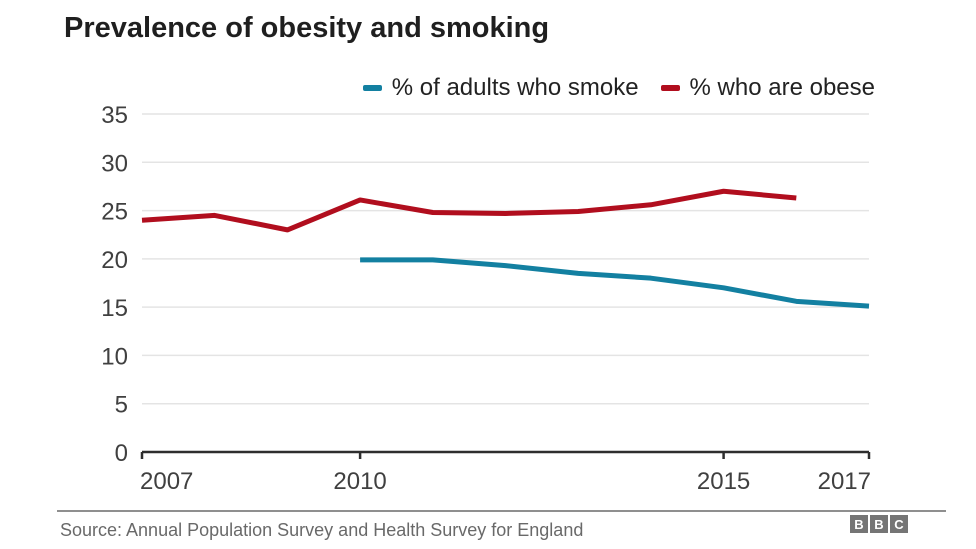 Image resolution: width=976 pixels, height=549 pixels. Describe the element at coordinates (501, 511) in the screenshot. I see `footer-divider` at that location.